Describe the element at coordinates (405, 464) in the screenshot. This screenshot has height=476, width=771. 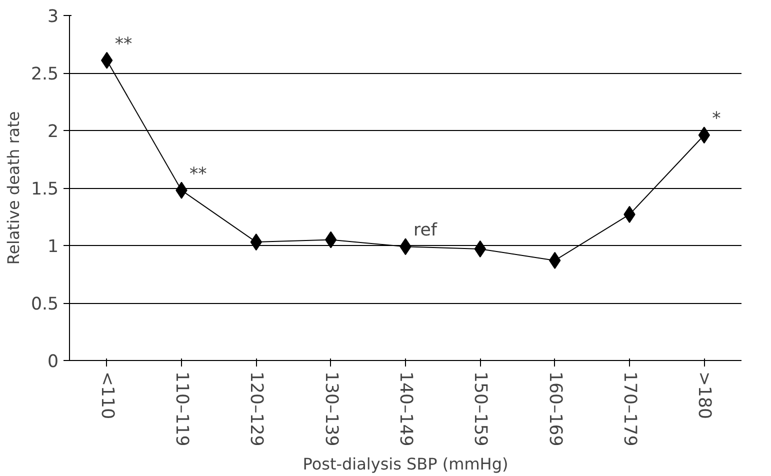
I see `x-axis-title: Post-dialysis SBP (mmHg)` at that location.